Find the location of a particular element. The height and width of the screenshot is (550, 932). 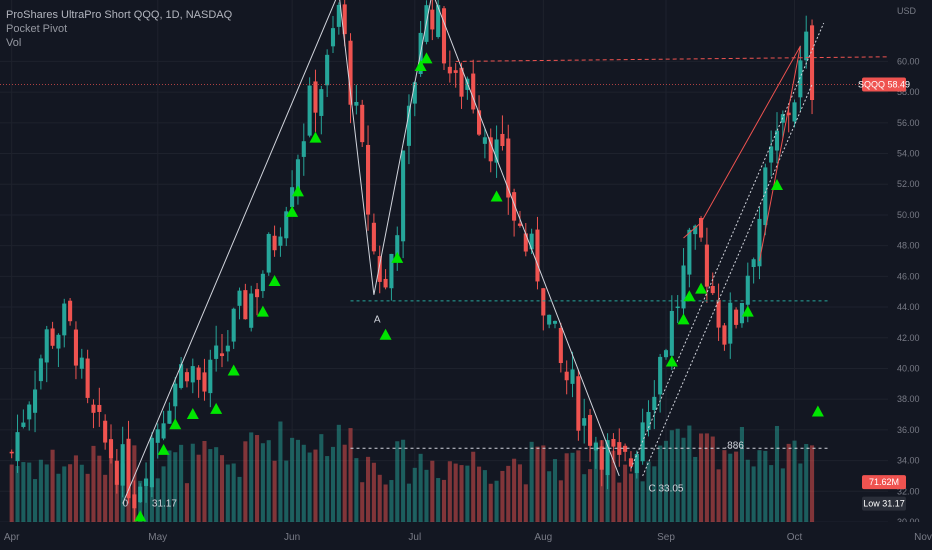

volume-tag: 71.62M is located at coordinates (884, 482).